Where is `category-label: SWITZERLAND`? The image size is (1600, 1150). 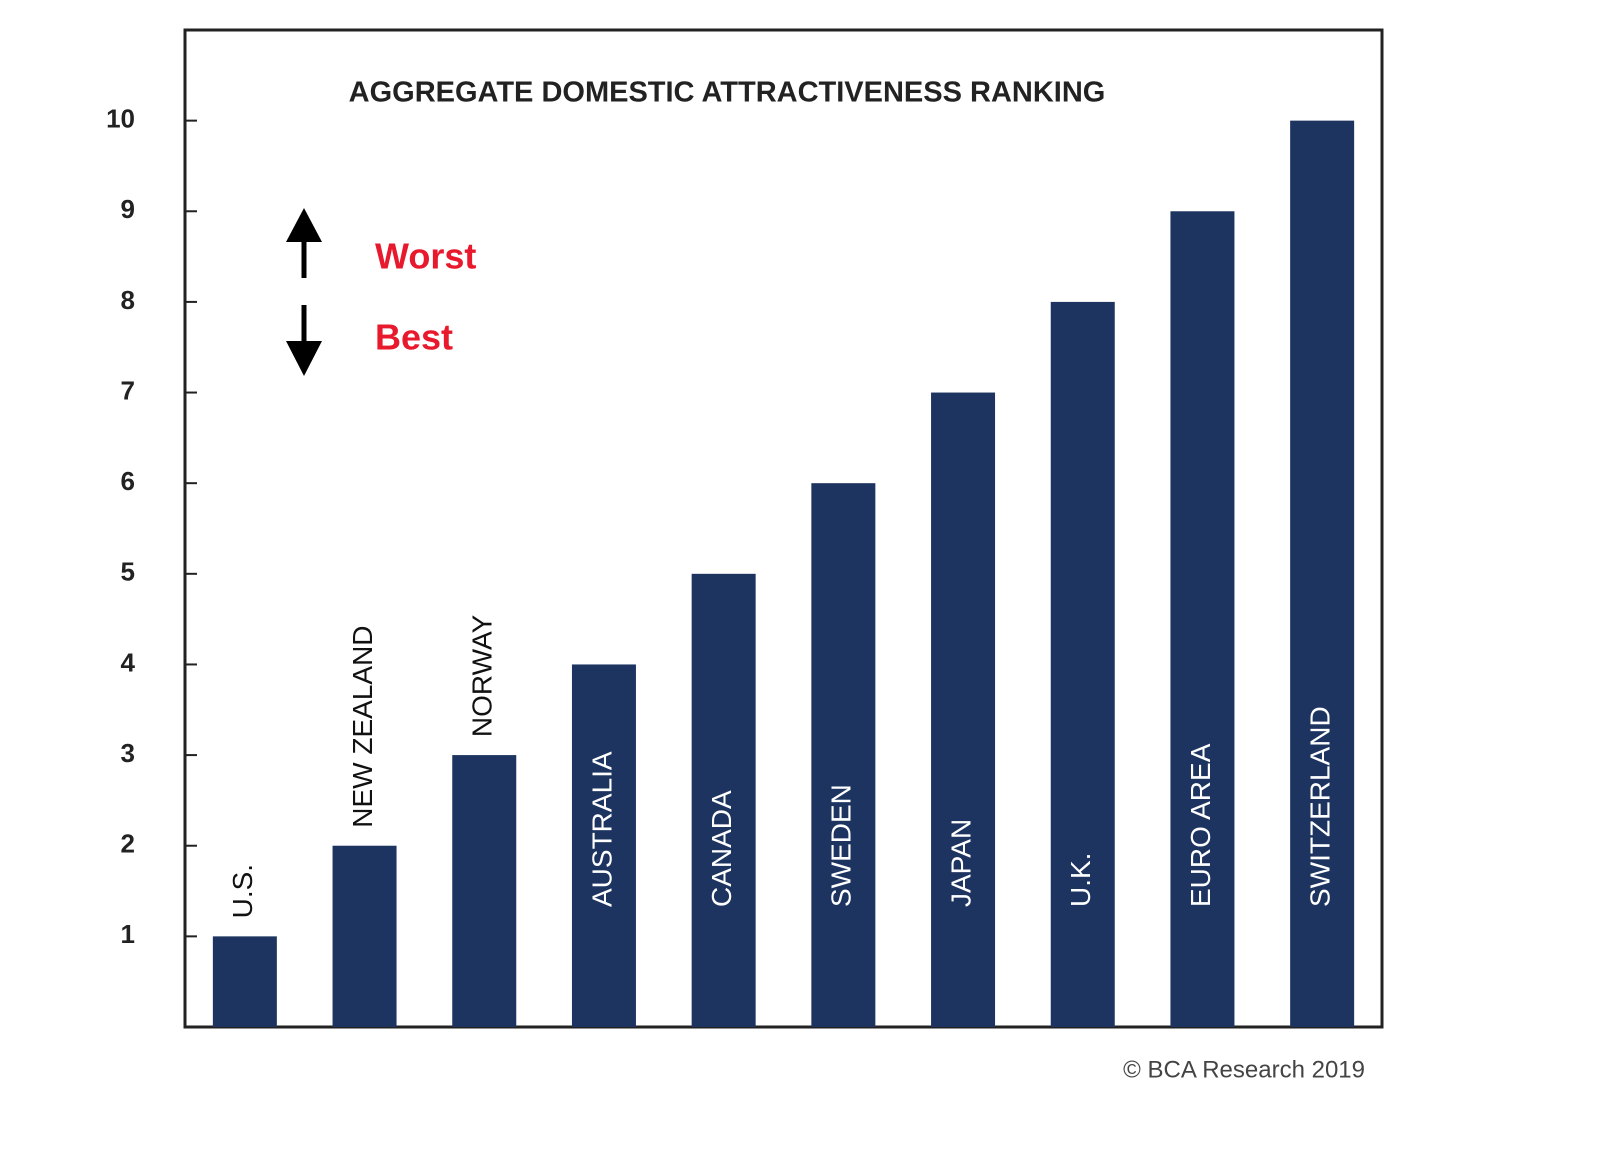
category-label: SWITZERLAND is located at coordinates (1320, 806).